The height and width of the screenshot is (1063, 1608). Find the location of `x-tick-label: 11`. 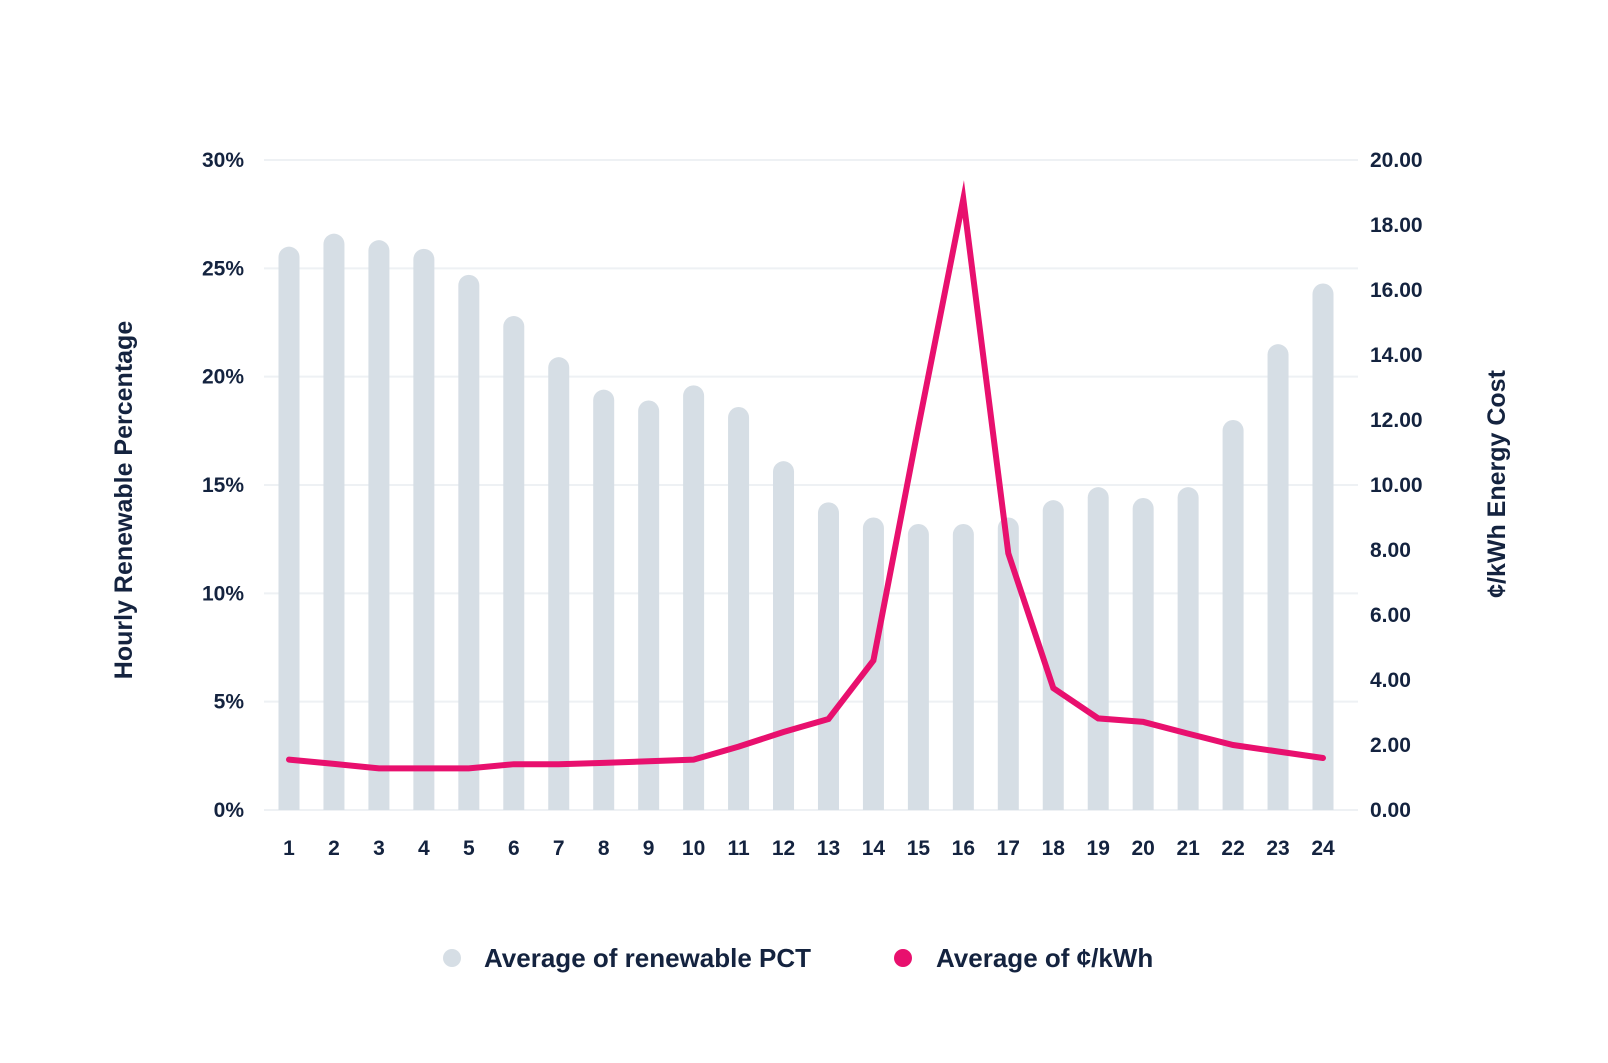

x-tick-label: 11 is located at coordinates (738, 848).